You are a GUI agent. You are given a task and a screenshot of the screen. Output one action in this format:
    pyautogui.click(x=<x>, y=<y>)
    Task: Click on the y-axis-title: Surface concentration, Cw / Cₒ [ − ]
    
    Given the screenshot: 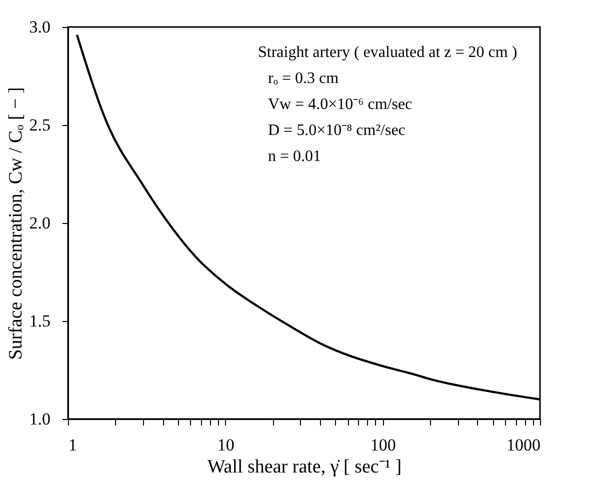 What is the action you would take?
    pyautogui.click(x=15, y=223)
    